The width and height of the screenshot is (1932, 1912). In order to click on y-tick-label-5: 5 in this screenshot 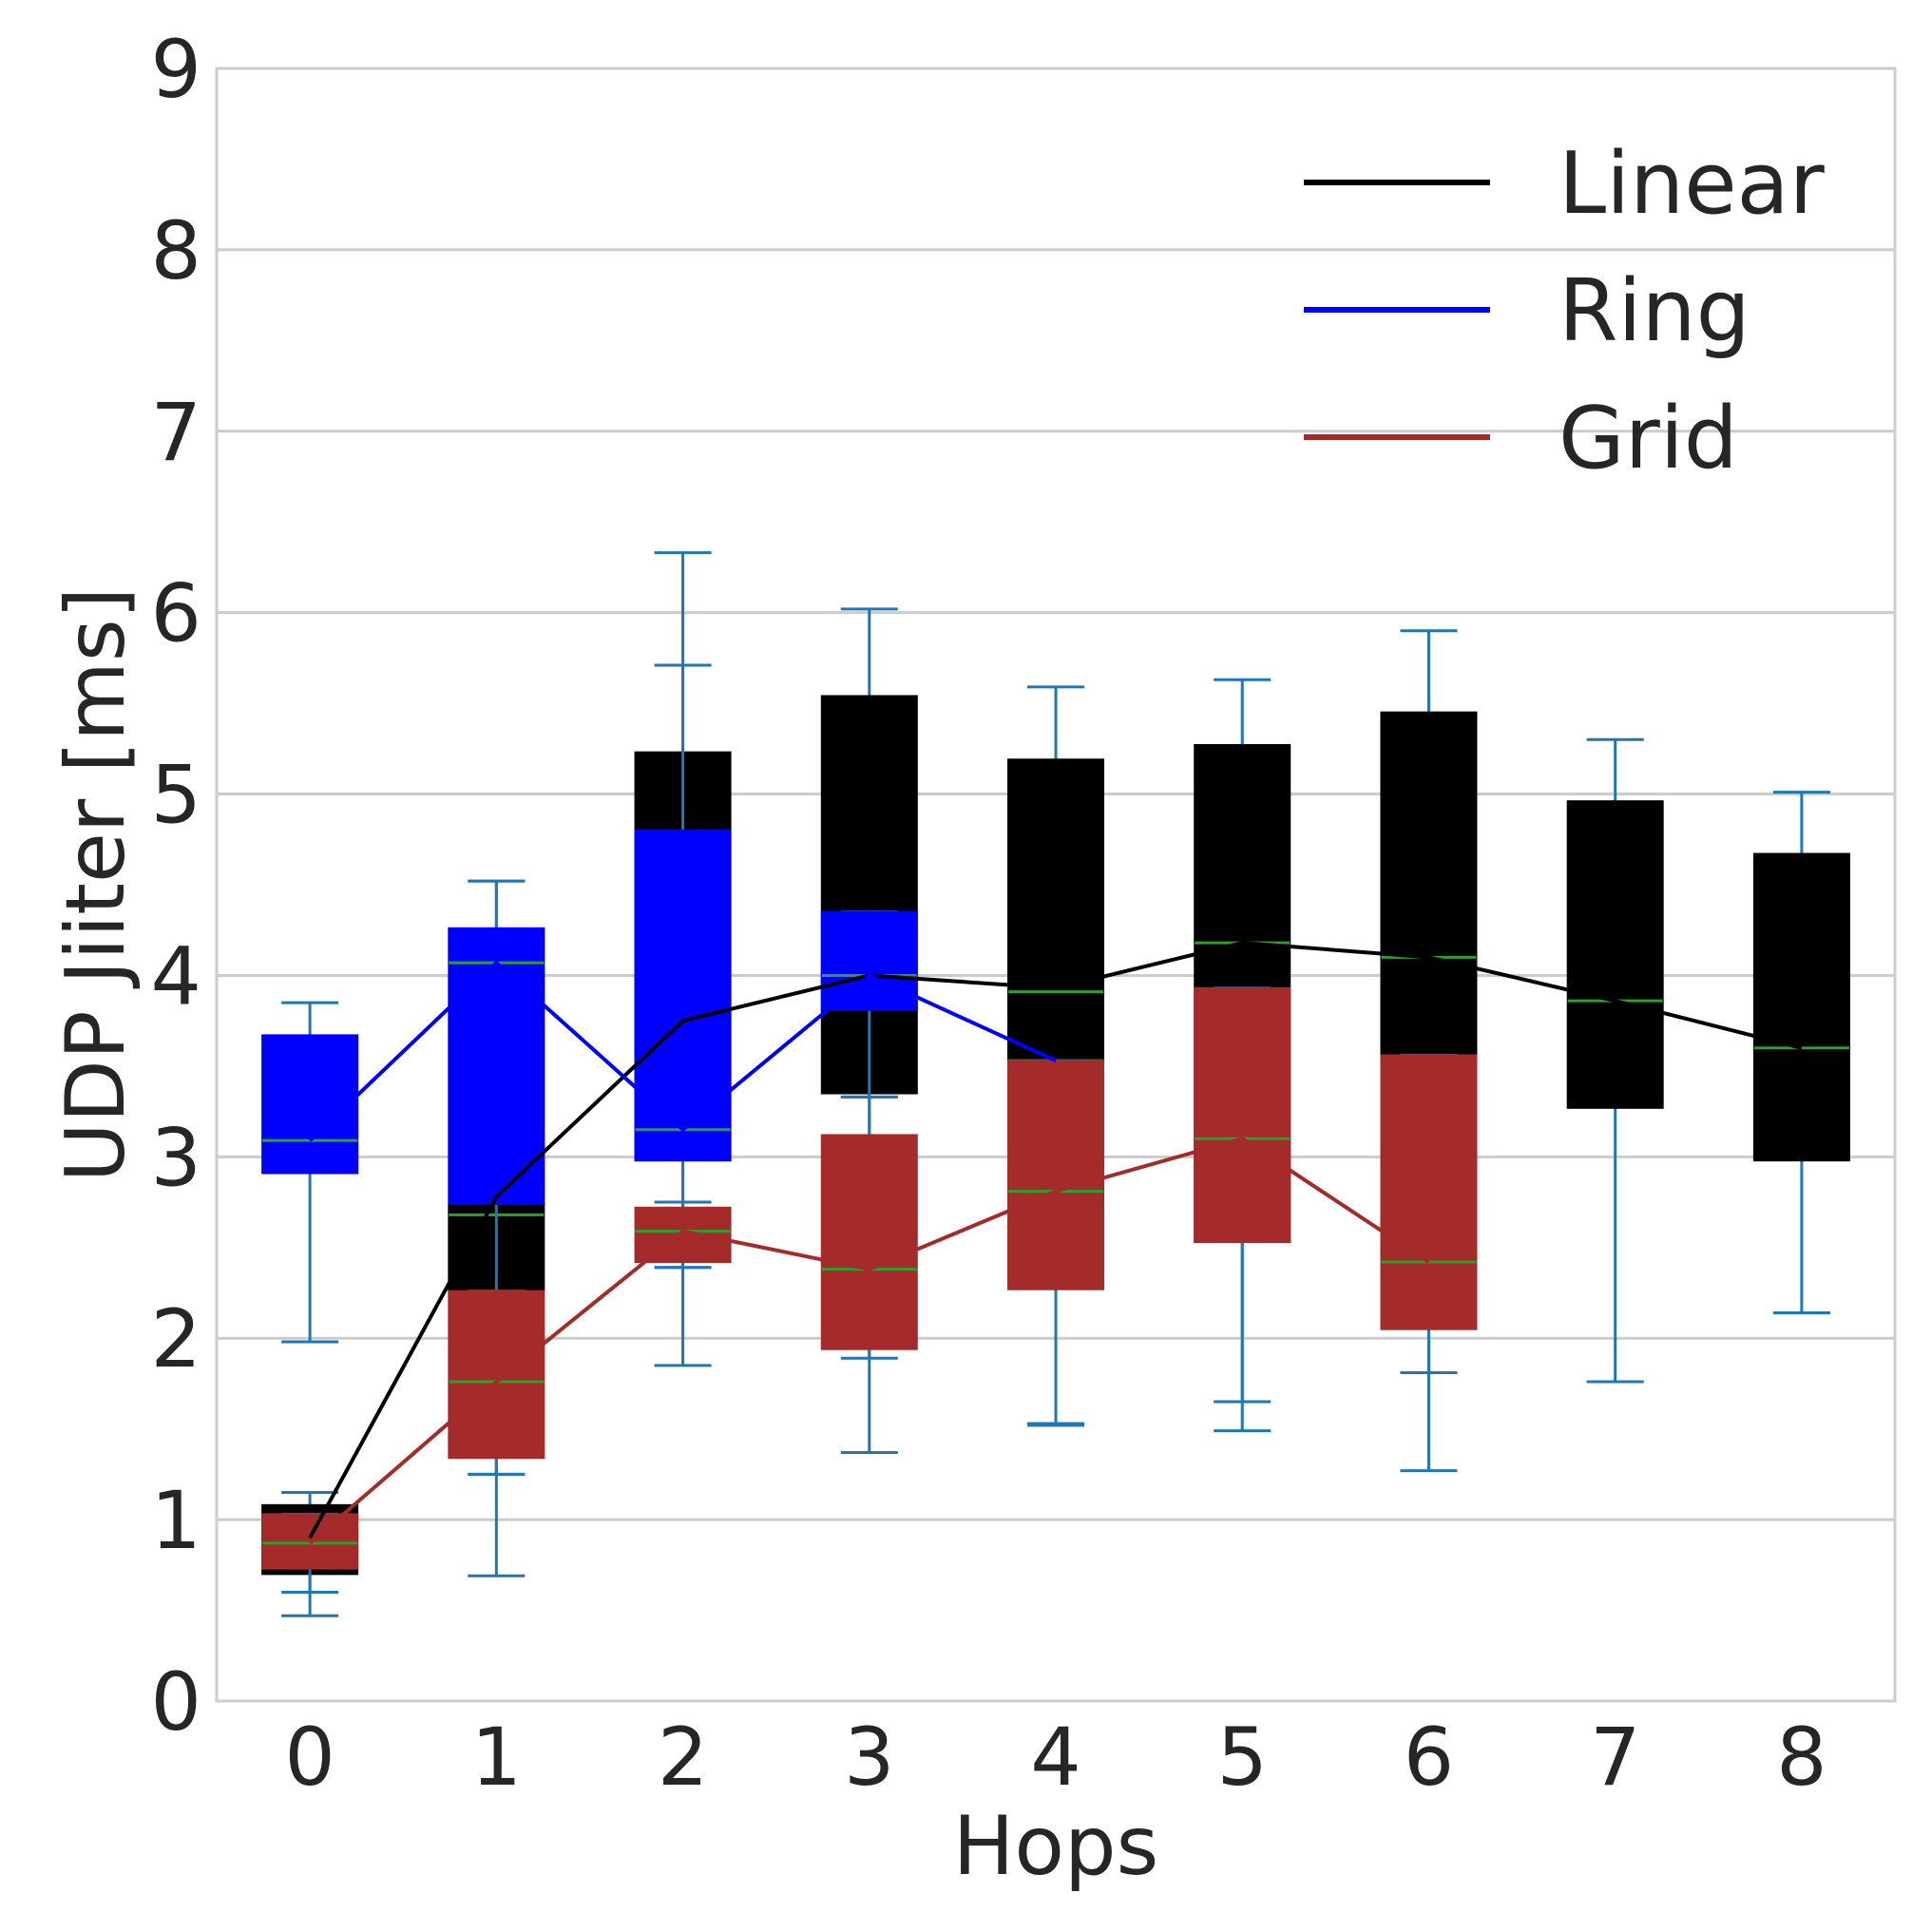, I will do `click(176, 796)`.